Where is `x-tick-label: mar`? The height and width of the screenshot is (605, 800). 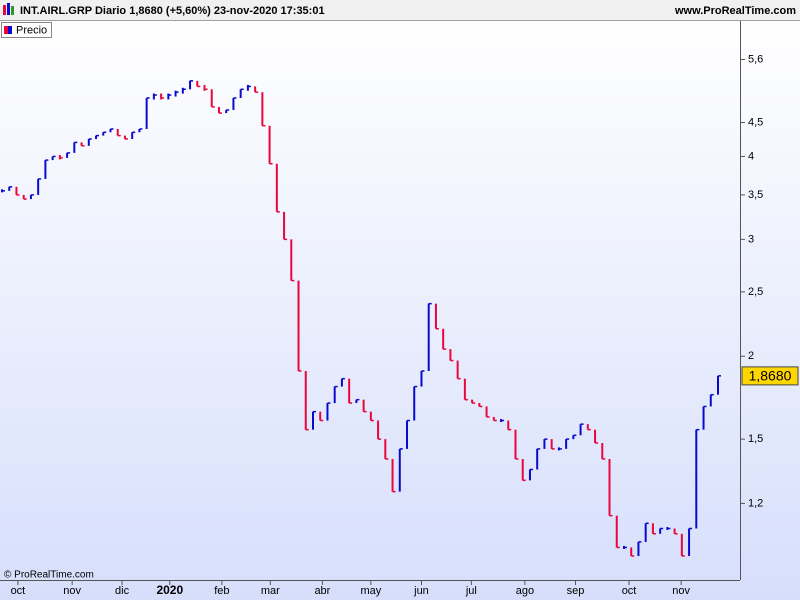
x-tick-label: mar is located at coordinates (270, 591).